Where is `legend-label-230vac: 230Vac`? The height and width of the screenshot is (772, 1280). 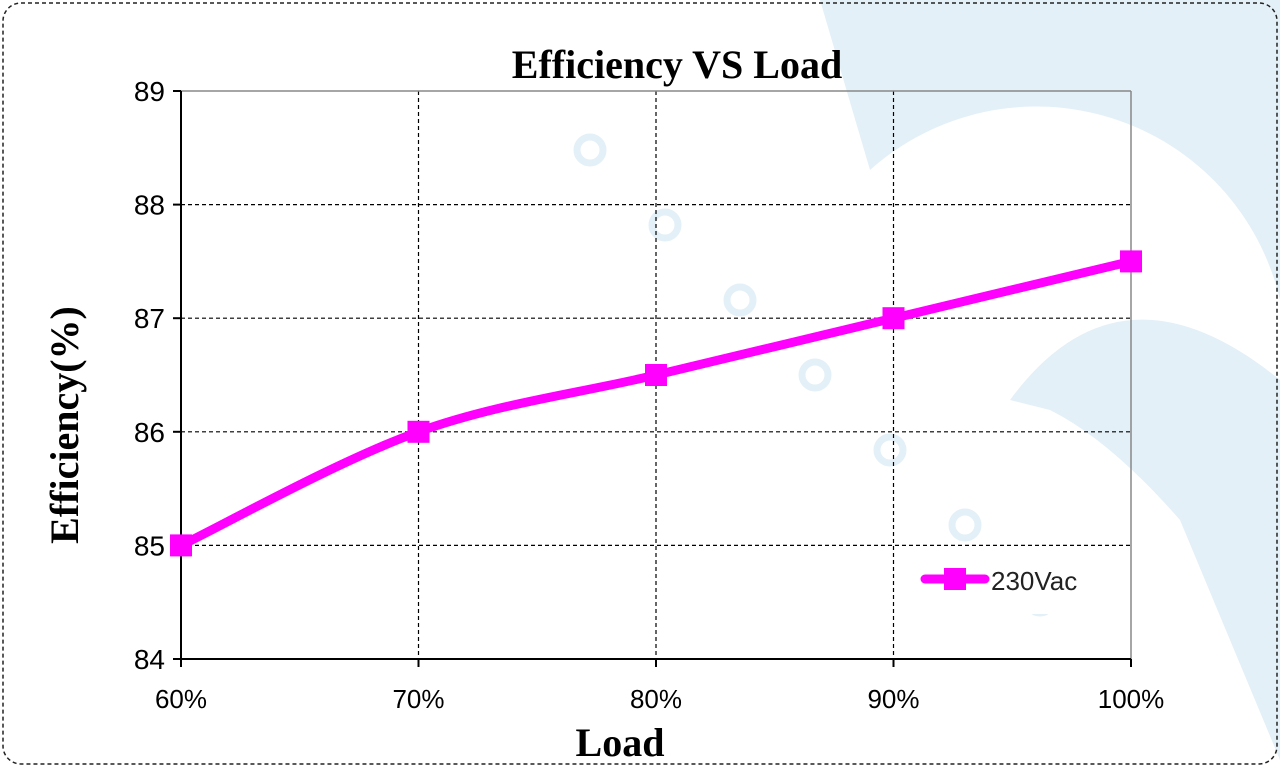 legend-label-230vac: 230Vac is located at coordinates (1034, 581).